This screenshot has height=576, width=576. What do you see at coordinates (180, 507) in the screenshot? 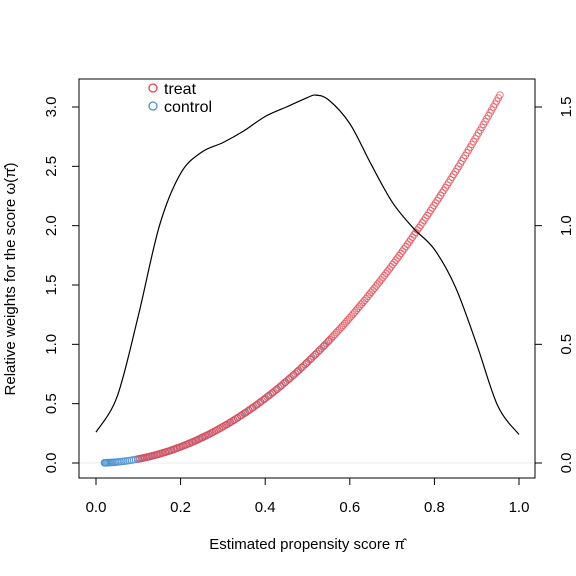
I see `x-tick-label: 0.2` at bounding box center [180, 507].